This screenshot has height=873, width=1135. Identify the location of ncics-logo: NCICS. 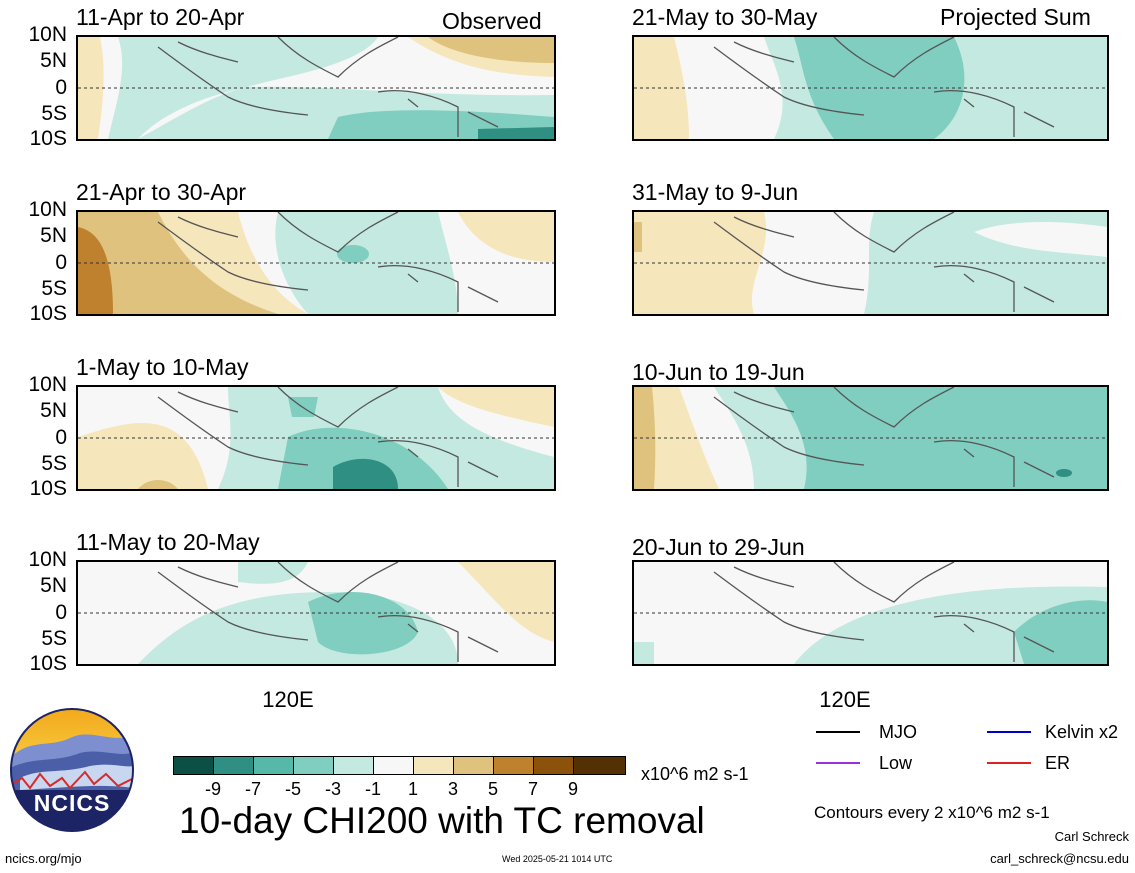
(72, 770).